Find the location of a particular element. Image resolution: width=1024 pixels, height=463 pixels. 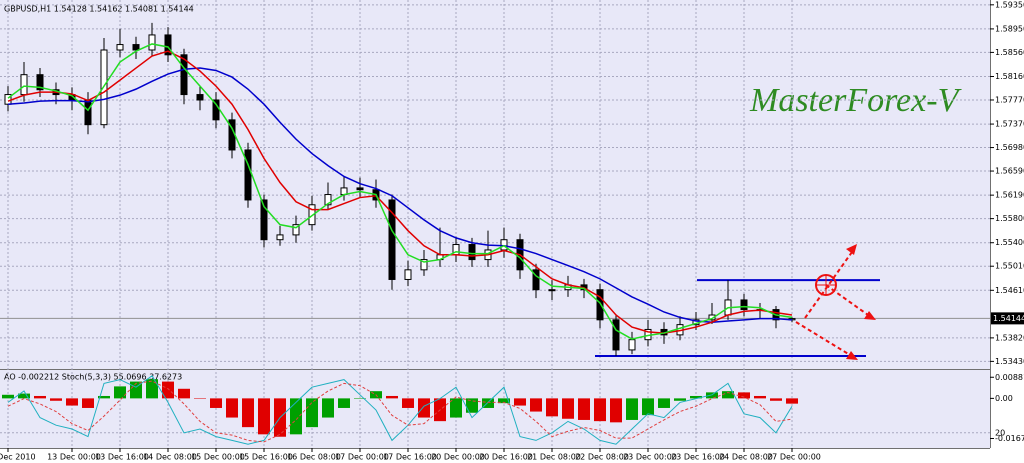

x-tick-label: 21 Dec 08:00 is located at coordinates (554, 457).